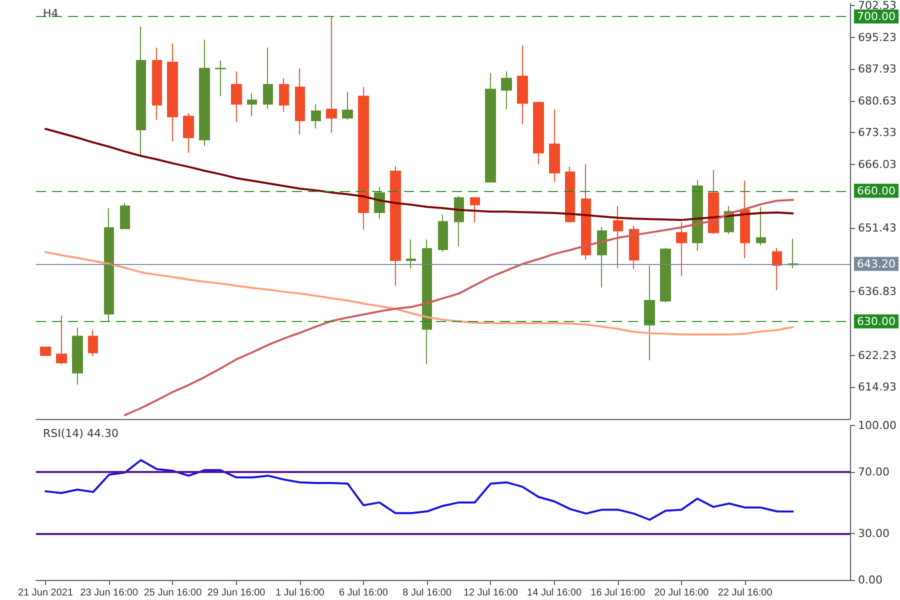  What do you see at coordinates (877, 37) in the screenshot?
I see `y-tick-label: 695.23` at bounding box center [877, 37].